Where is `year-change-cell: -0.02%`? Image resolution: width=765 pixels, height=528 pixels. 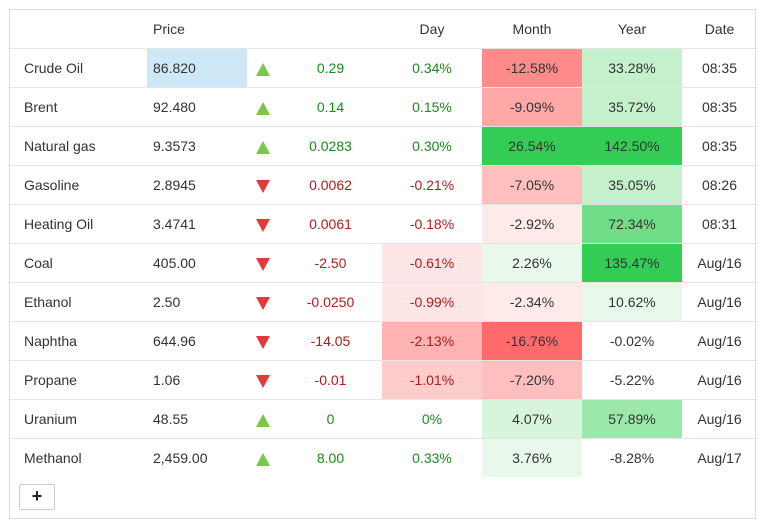
year-change-cell: -0.02% is located at coordinates (632, 341).